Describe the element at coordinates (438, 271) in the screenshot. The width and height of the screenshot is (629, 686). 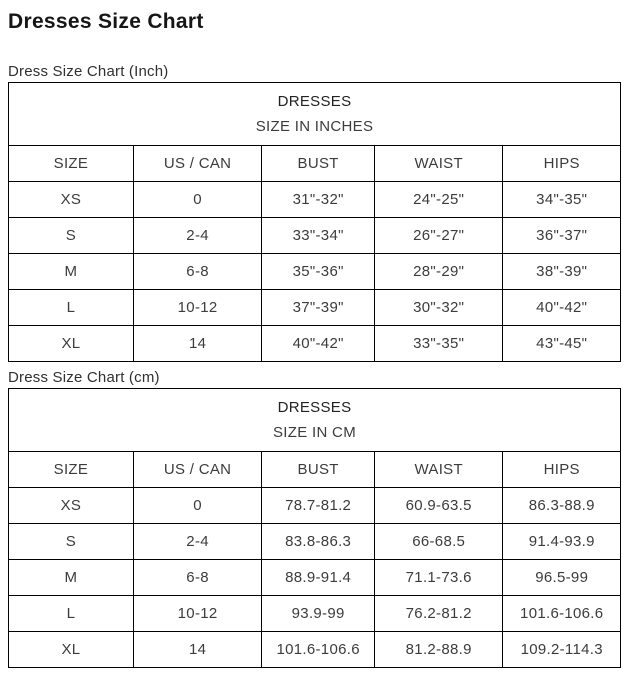
I see `table-cell: 28"-29"` at that location.